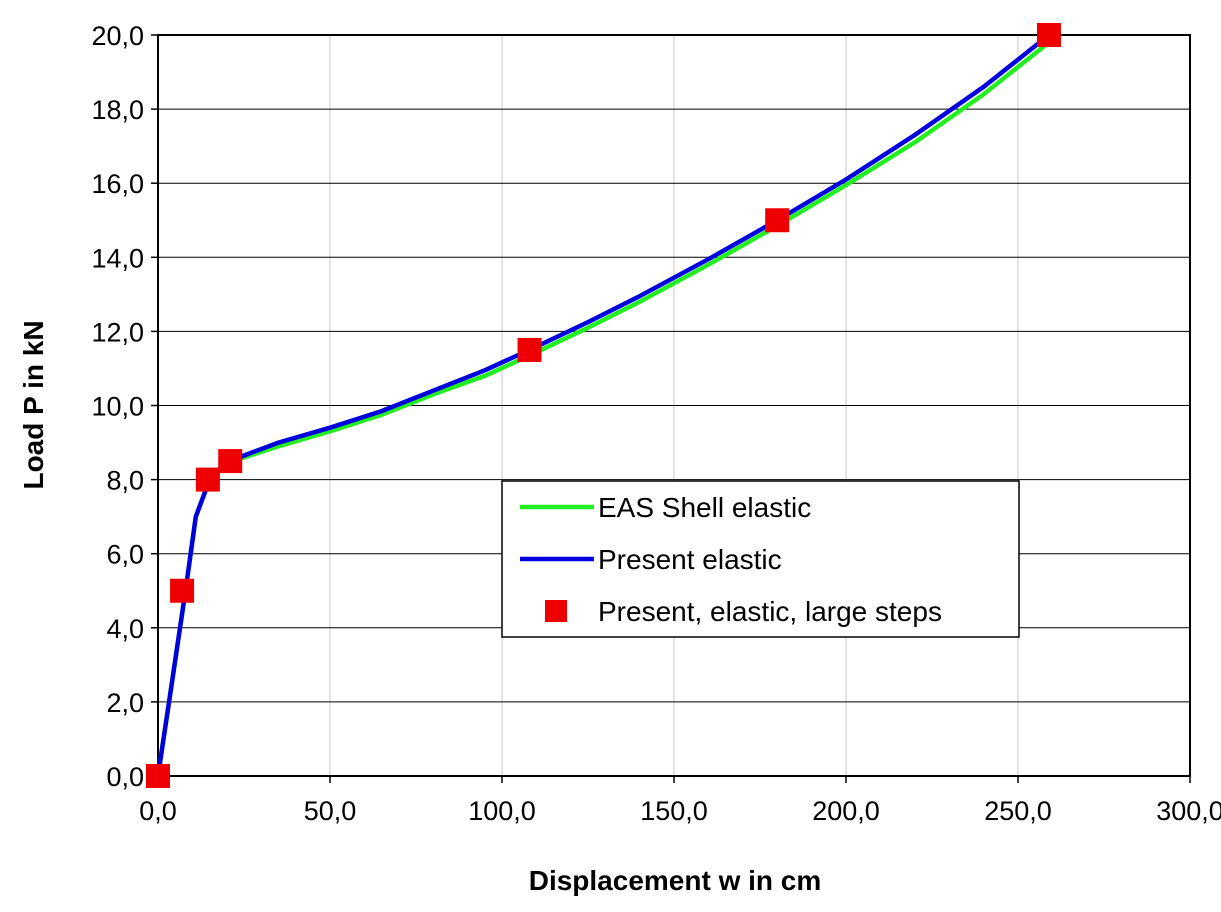  Describe the element at coordinates (117, 36) in the screenshot. I see `y-tick-label: 20,0` at that location.